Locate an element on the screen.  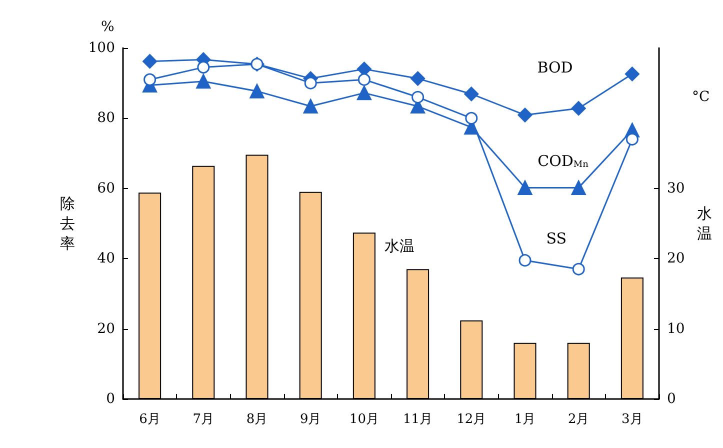
x-tick-label: 9月 is located at coordinates (311, 419).